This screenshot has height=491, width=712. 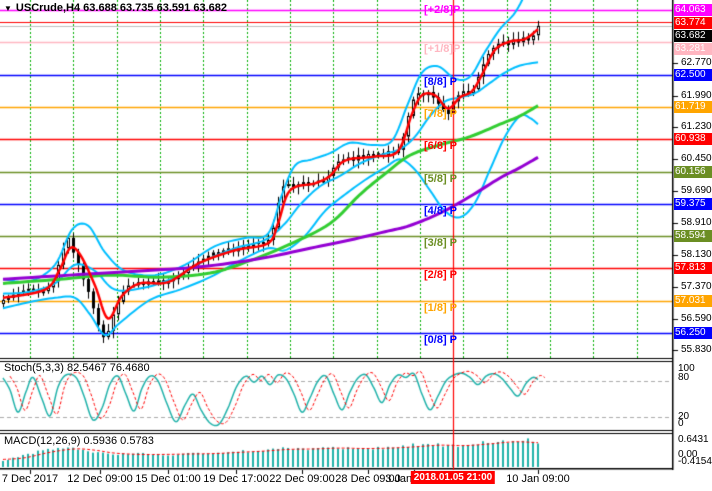 What do you see at coordinates (441, 146) in the screenshot?
I see `murrey-level-label: [6/8] P` at bounding box center [441, 146].